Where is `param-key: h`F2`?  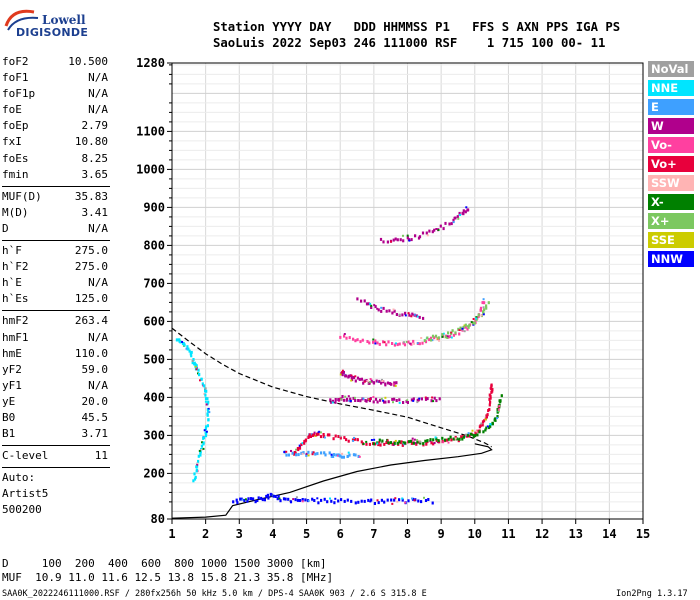 param-key: h`F2 is located at coordinates (15, 267).